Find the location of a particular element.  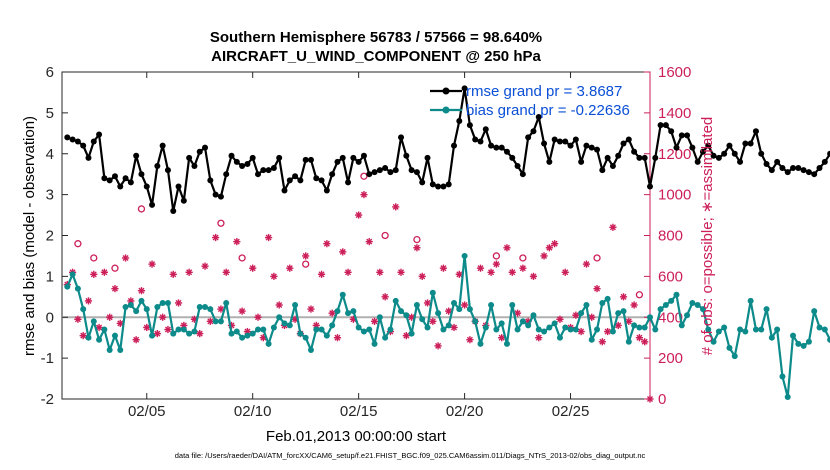

y2-tick-label: 600 is located at coordinates (670, 276).